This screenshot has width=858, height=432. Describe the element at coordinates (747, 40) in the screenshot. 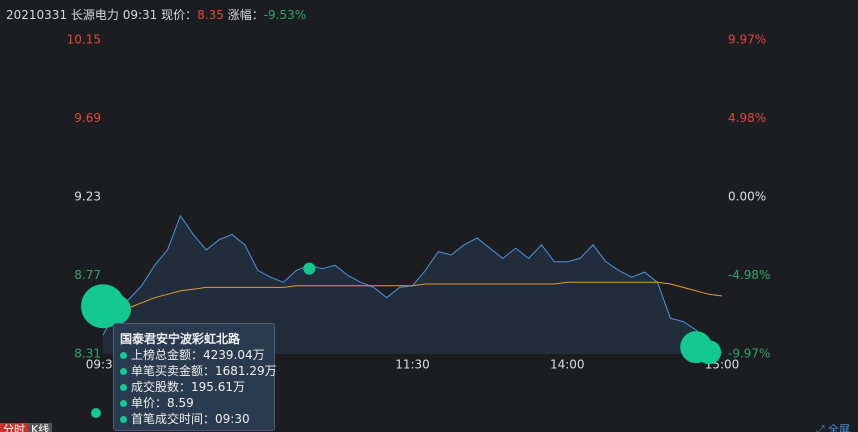

I see `y2-tick-label: 9.97%` at that location.